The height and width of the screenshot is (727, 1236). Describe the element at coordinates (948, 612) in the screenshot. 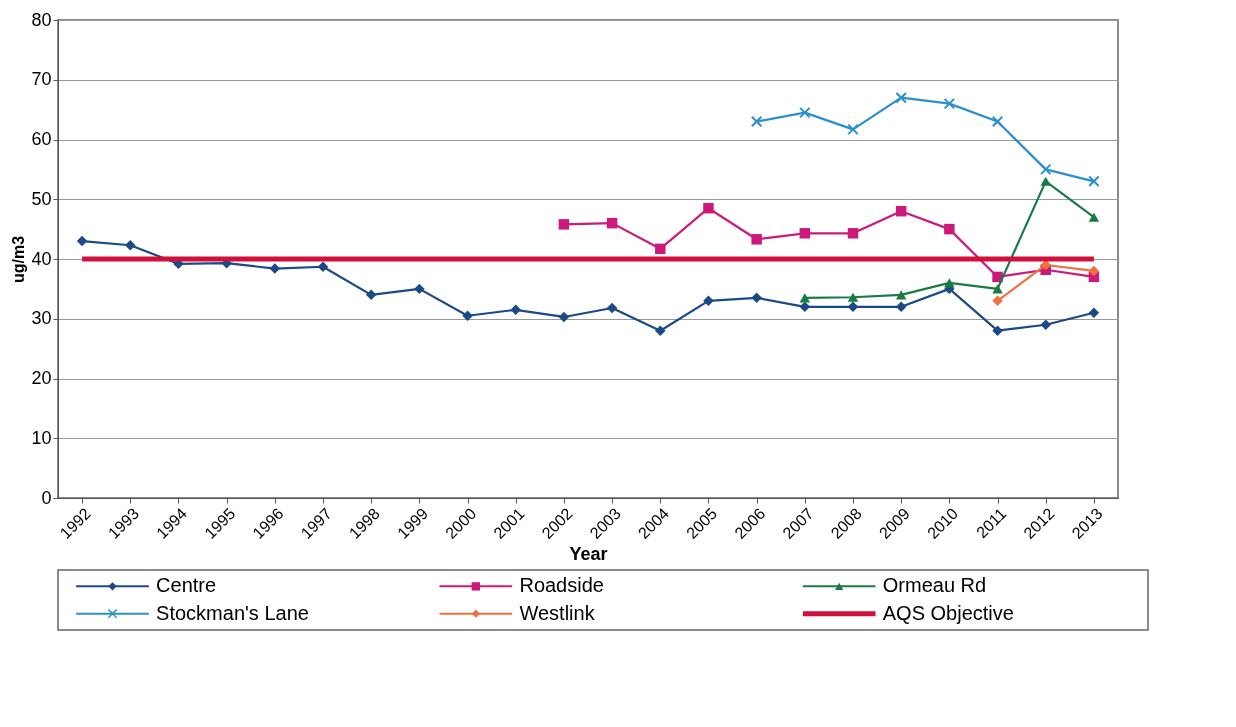

I see `legend-label: AQS Objective` at that location.